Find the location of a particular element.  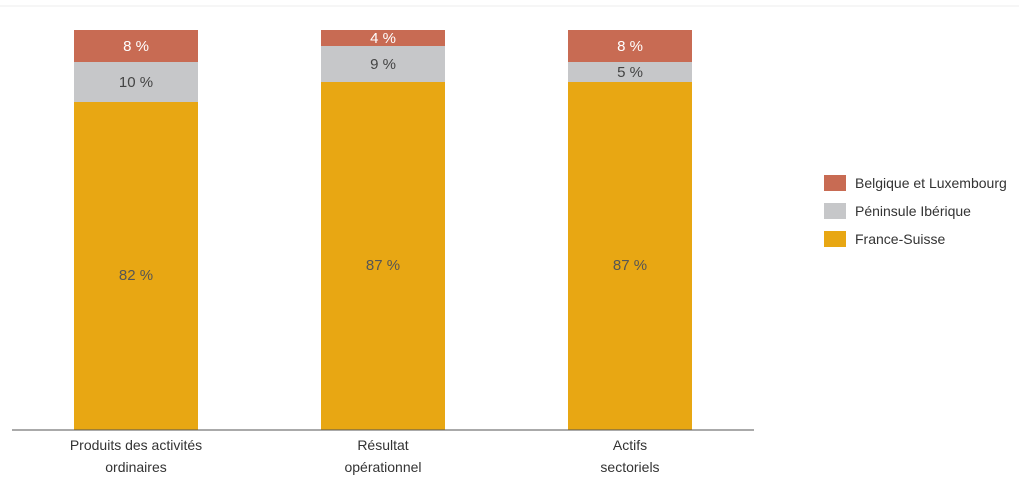

segment-label-actifs-belgique-luxembourg: 8 % is located at coordinates (630, 46).